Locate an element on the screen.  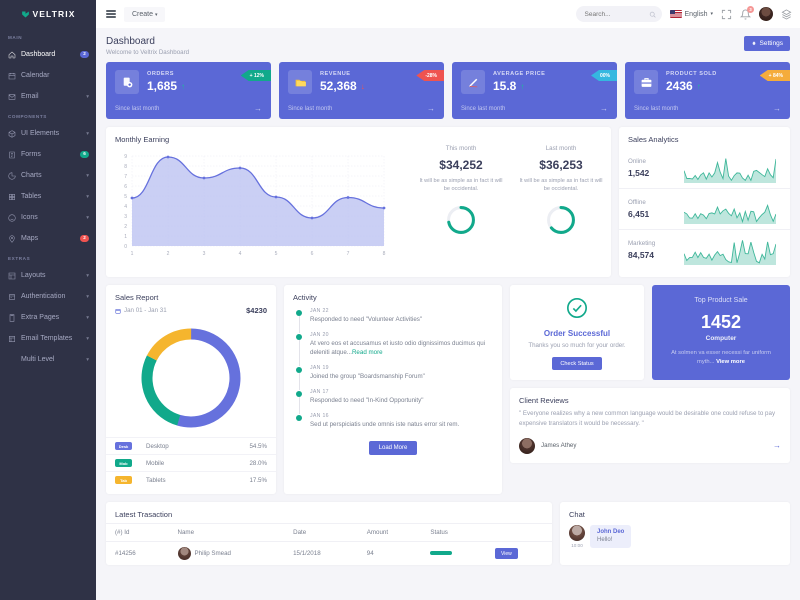
svg-text: 2 is located at coordinates (168, 254).